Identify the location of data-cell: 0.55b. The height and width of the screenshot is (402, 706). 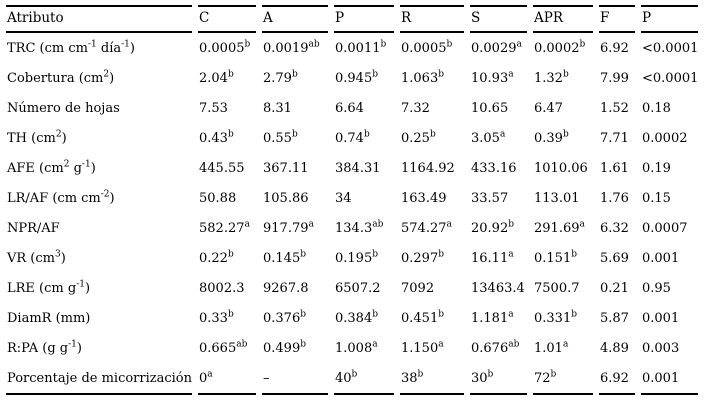
(280, 137).